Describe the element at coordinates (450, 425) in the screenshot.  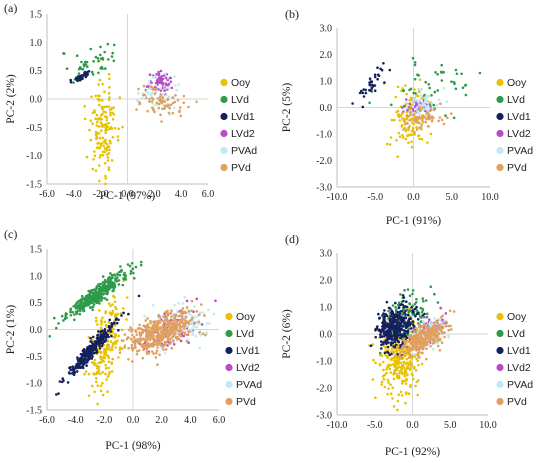
I see `x-tick-label: 5.0` at that location.